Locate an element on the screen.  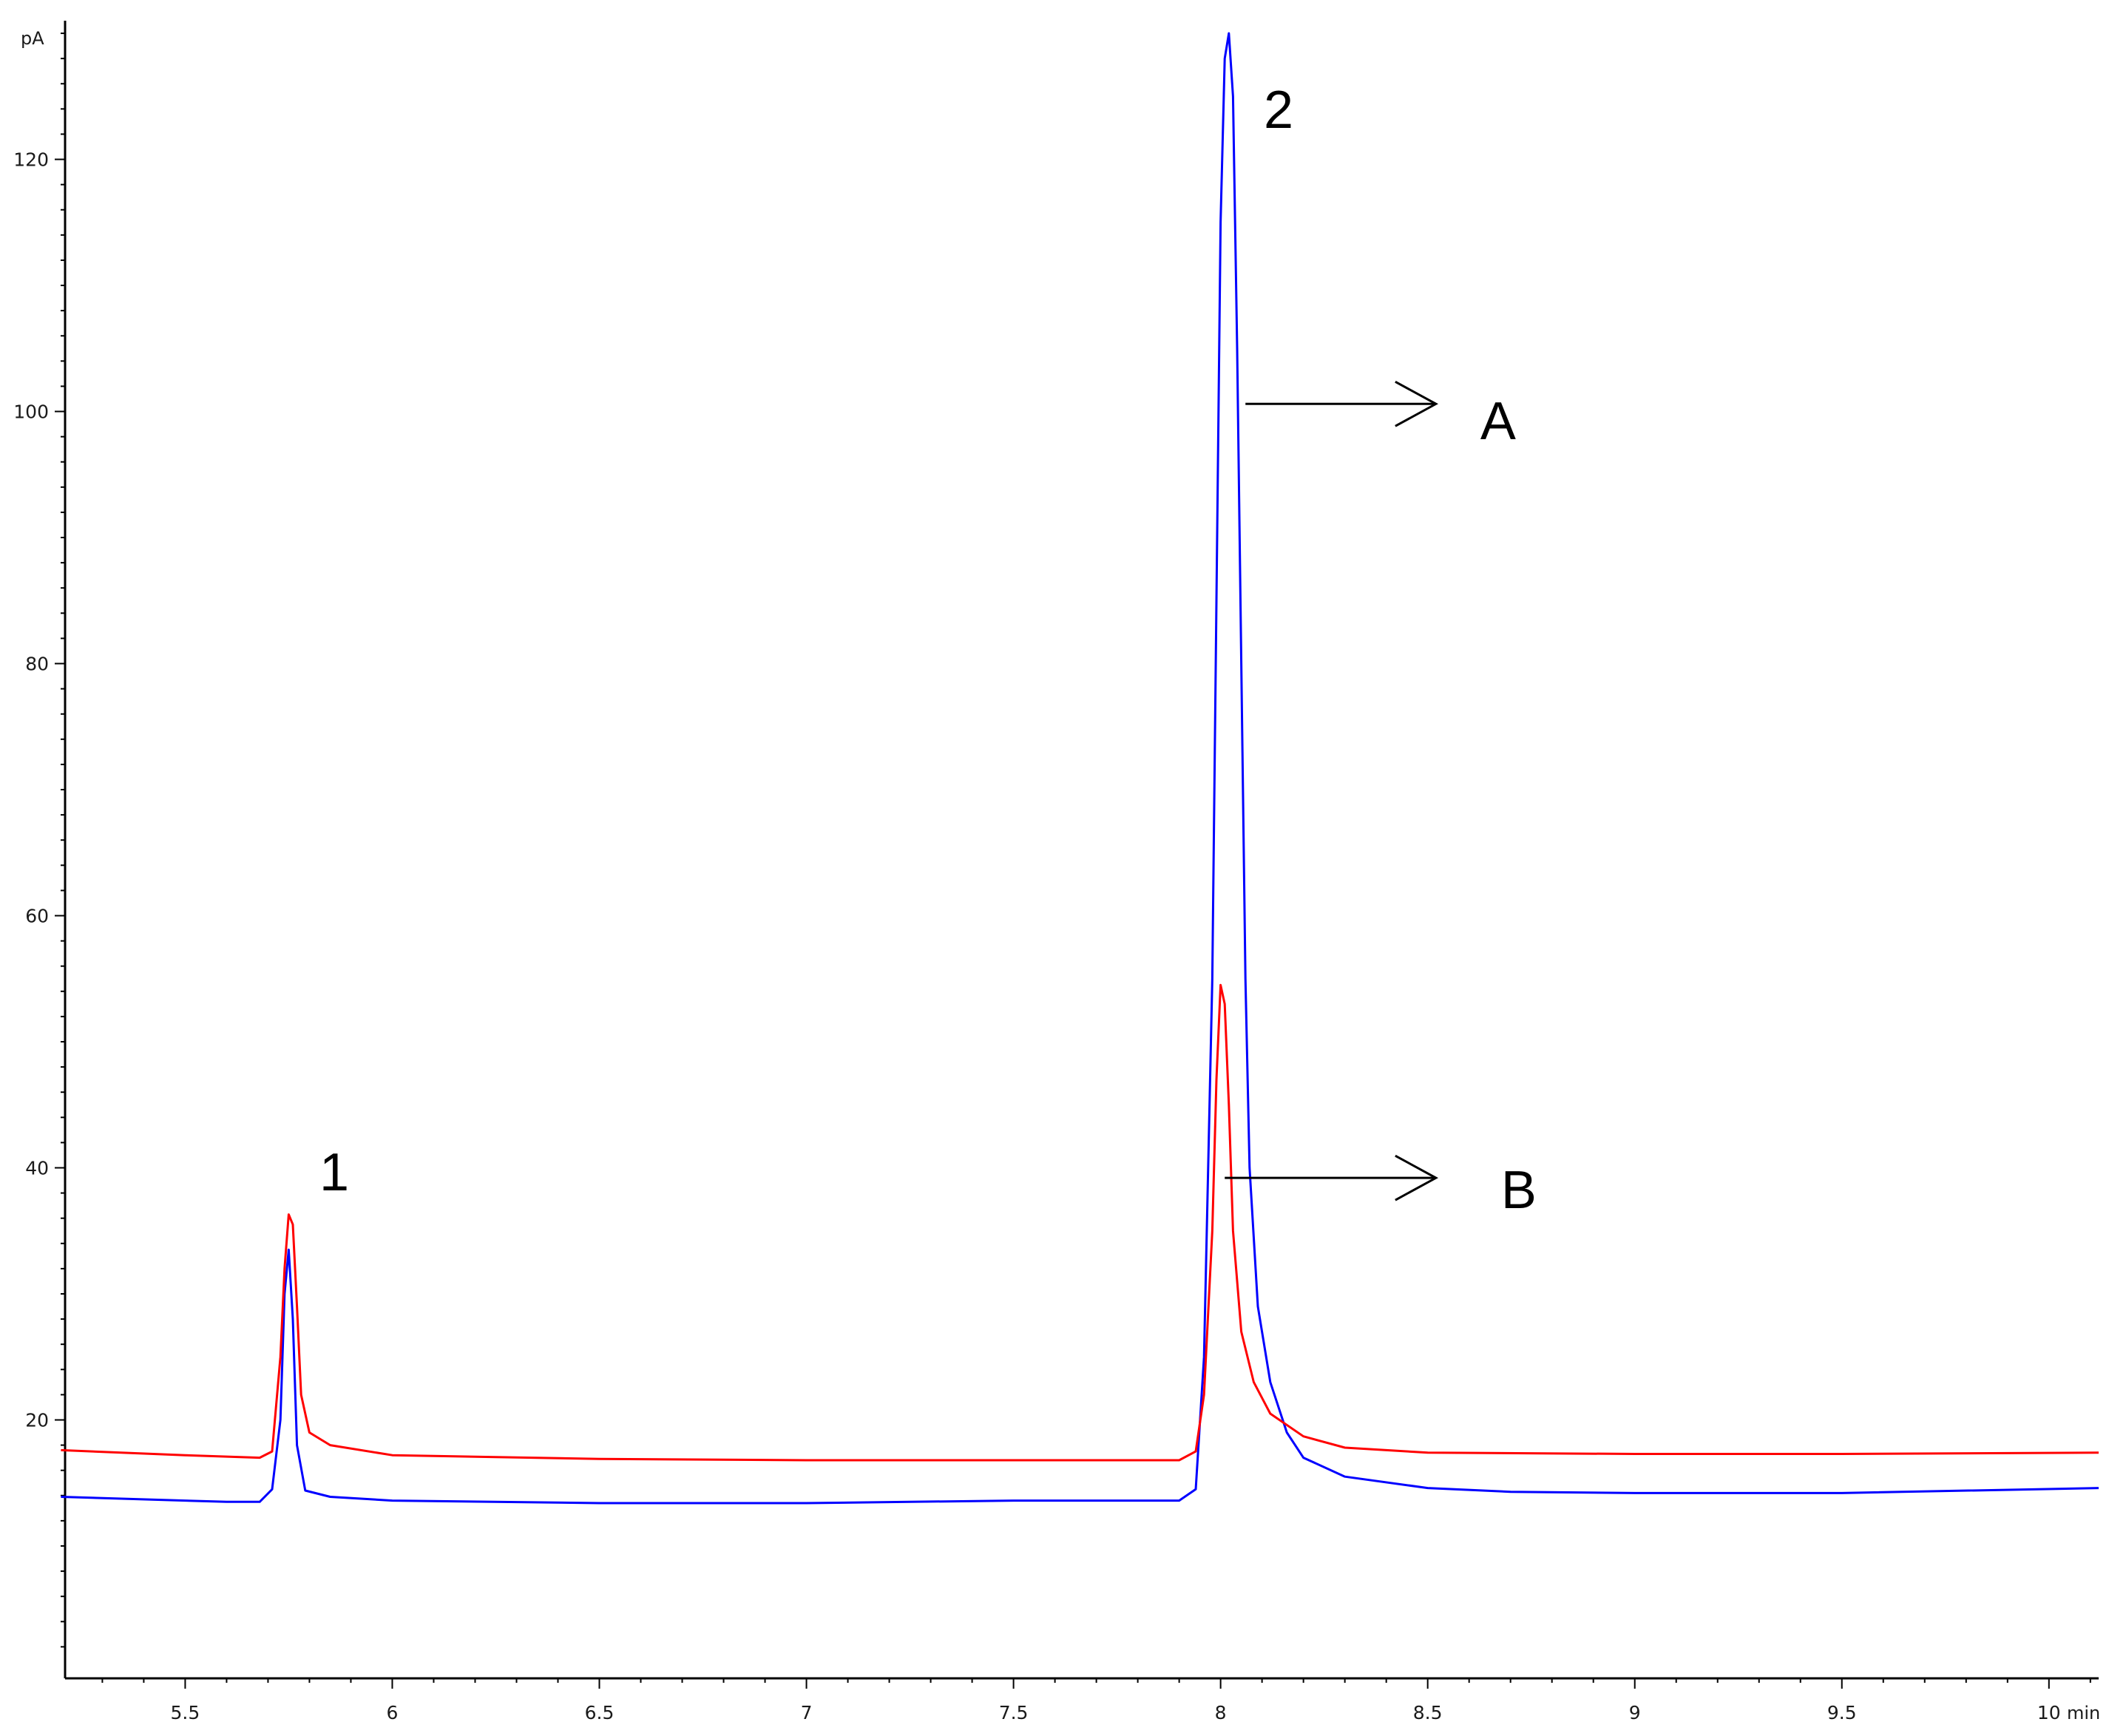
x-tick-label: 9 is located at coordinates (1635, 1712).